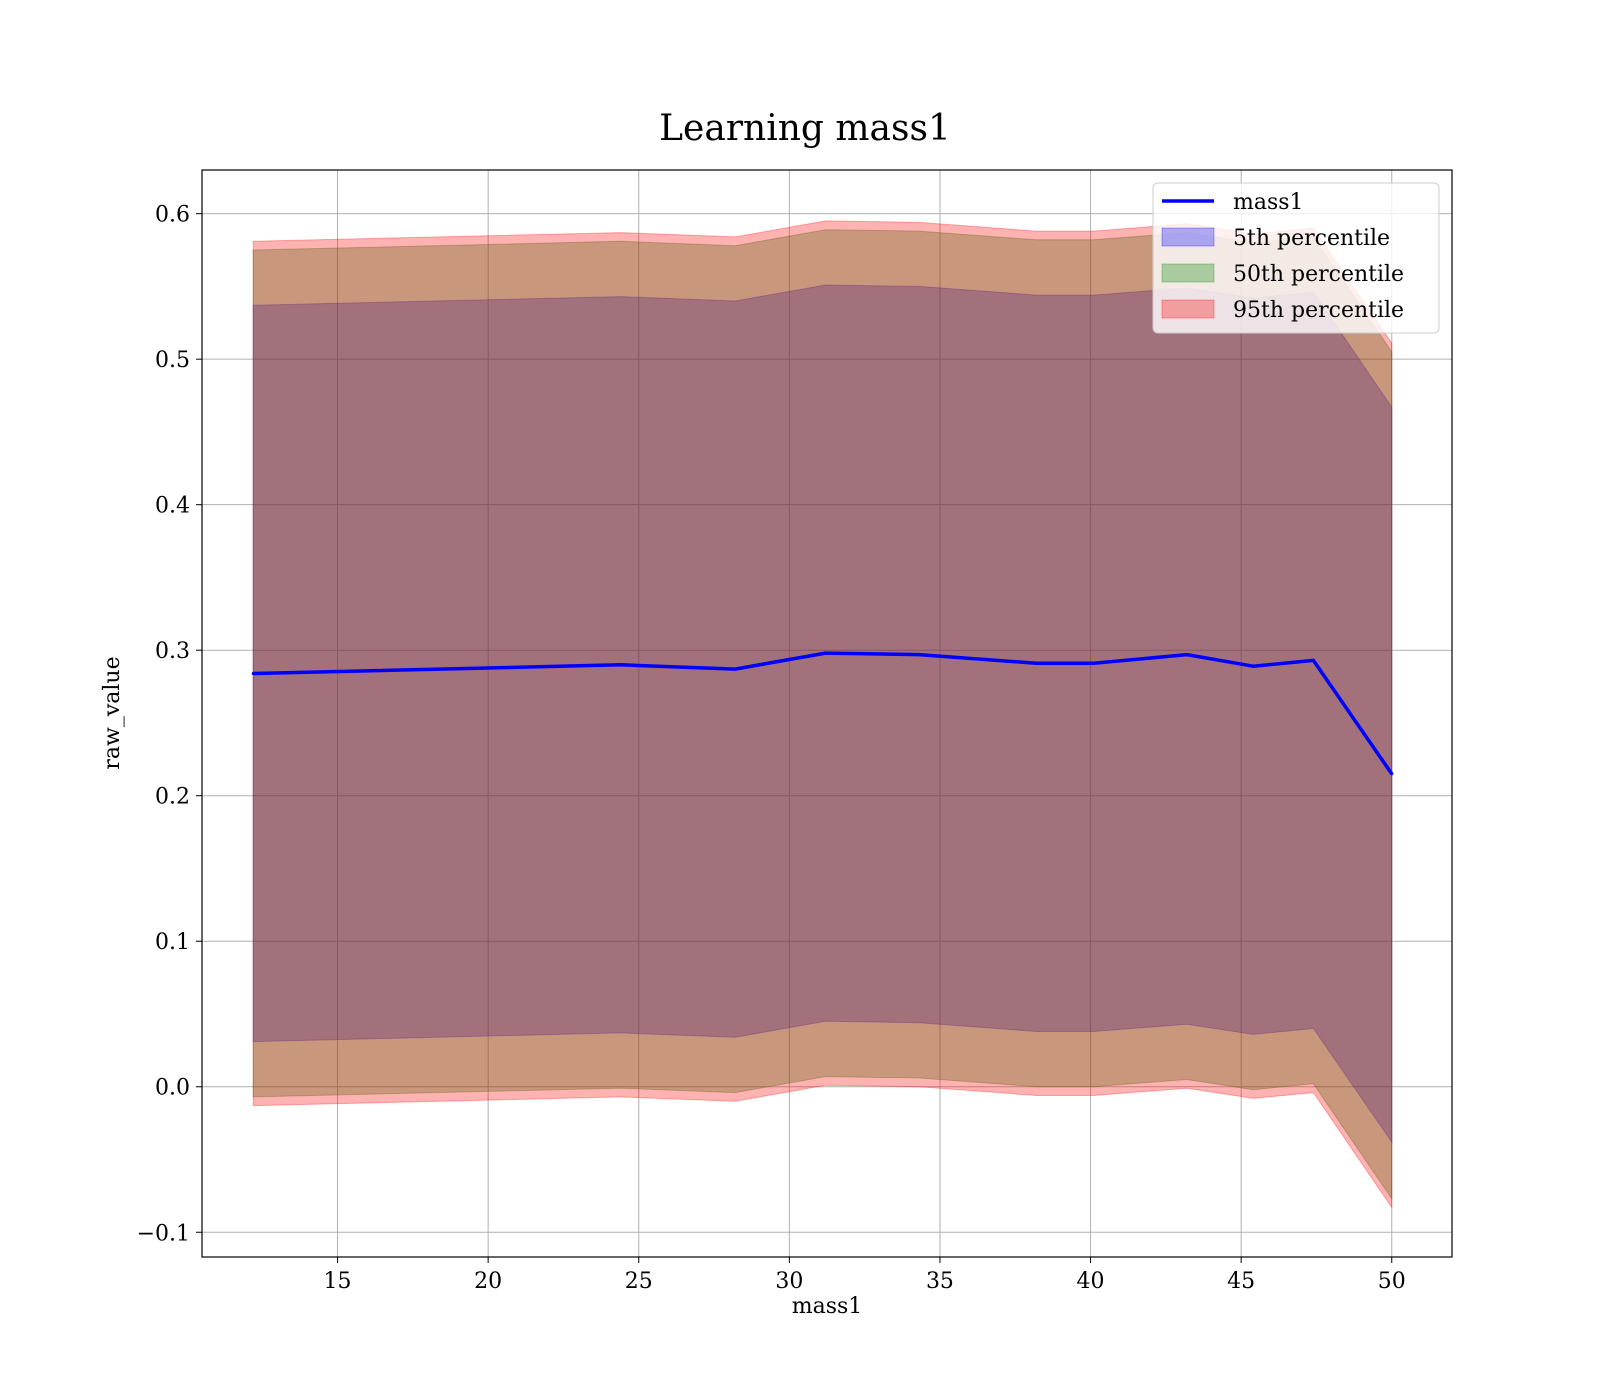 The image size is (1600, 1400). I want to click on x-axis-label: mass1, so click(827, 1306).